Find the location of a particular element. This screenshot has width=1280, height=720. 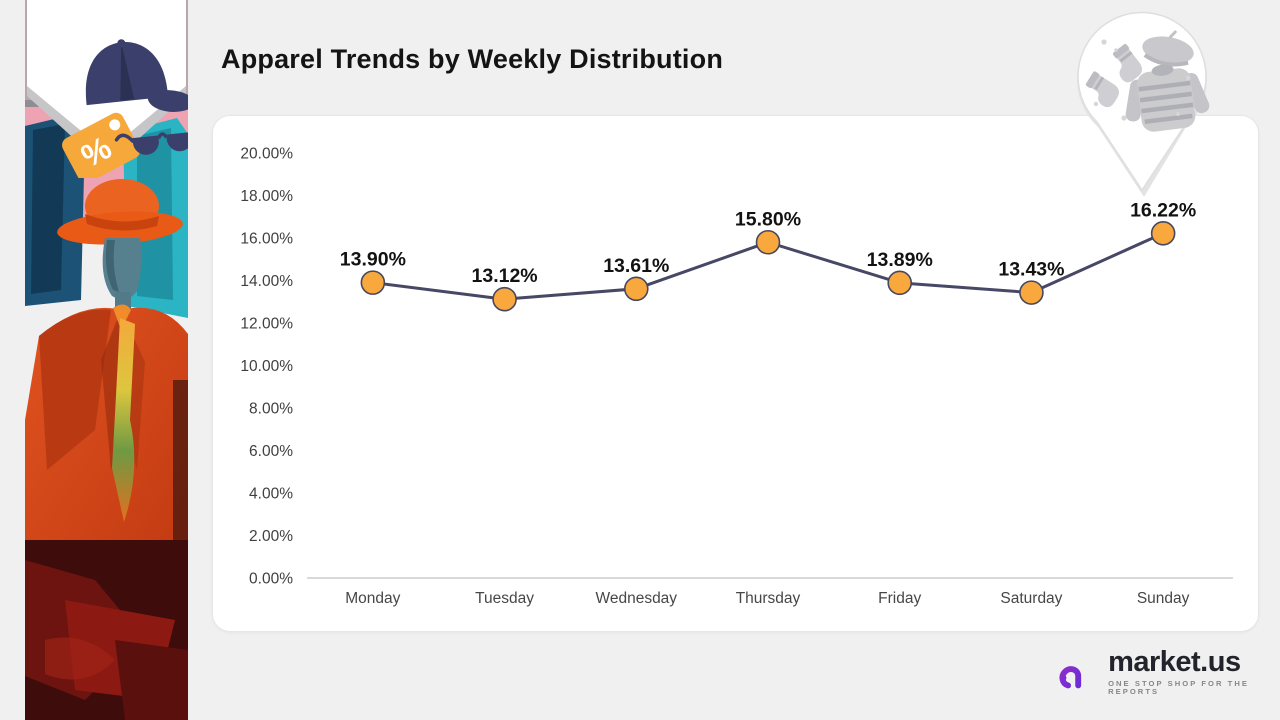

dot-sparkles is located at coordinates (1142, 80).